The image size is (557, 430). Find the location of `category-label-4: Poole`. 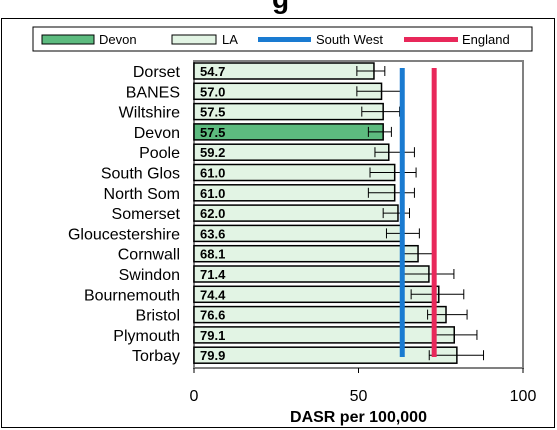

category-label-4: Poole is located at coordinates (159, 153).